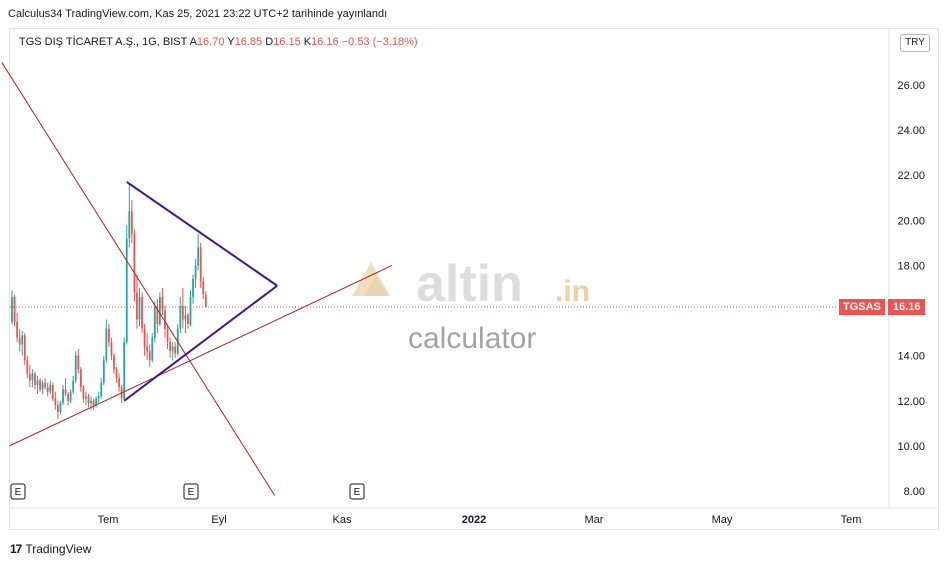 This screenshot has width=949, height=568. What do you see at coordinates (572, 291) in the screenshot?
I see `watermark-tld: .in` at bounding box center [572, 291].